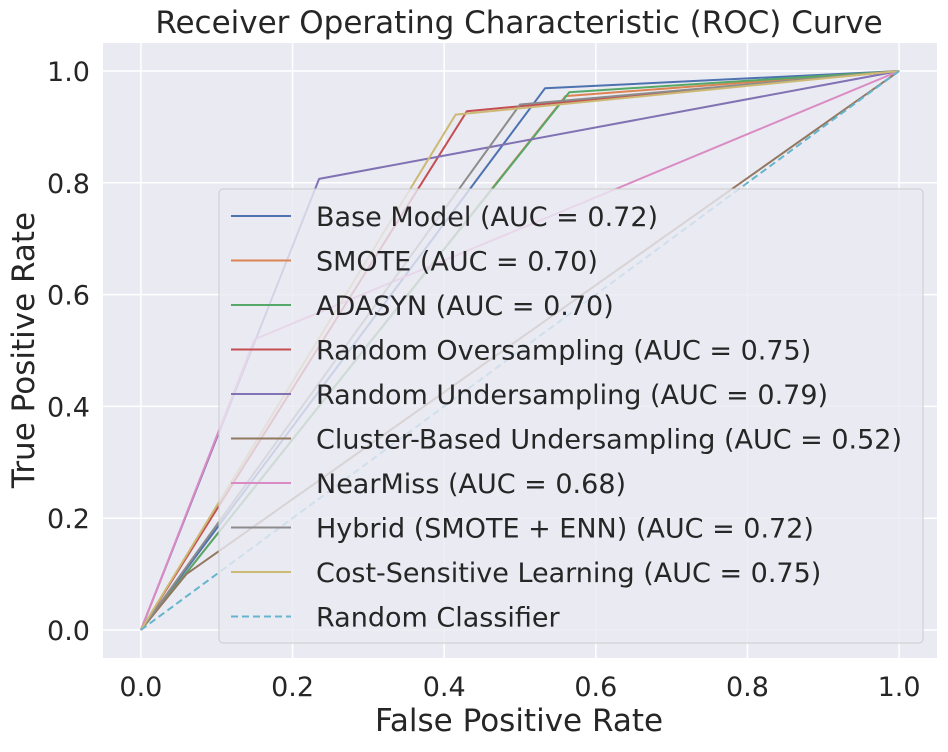  What do you see at coordinates (457, 262) in the screenshot?
I see `legend-label-2: SMOTE (AUC = 0.70)` at bounding box center [457, 262].